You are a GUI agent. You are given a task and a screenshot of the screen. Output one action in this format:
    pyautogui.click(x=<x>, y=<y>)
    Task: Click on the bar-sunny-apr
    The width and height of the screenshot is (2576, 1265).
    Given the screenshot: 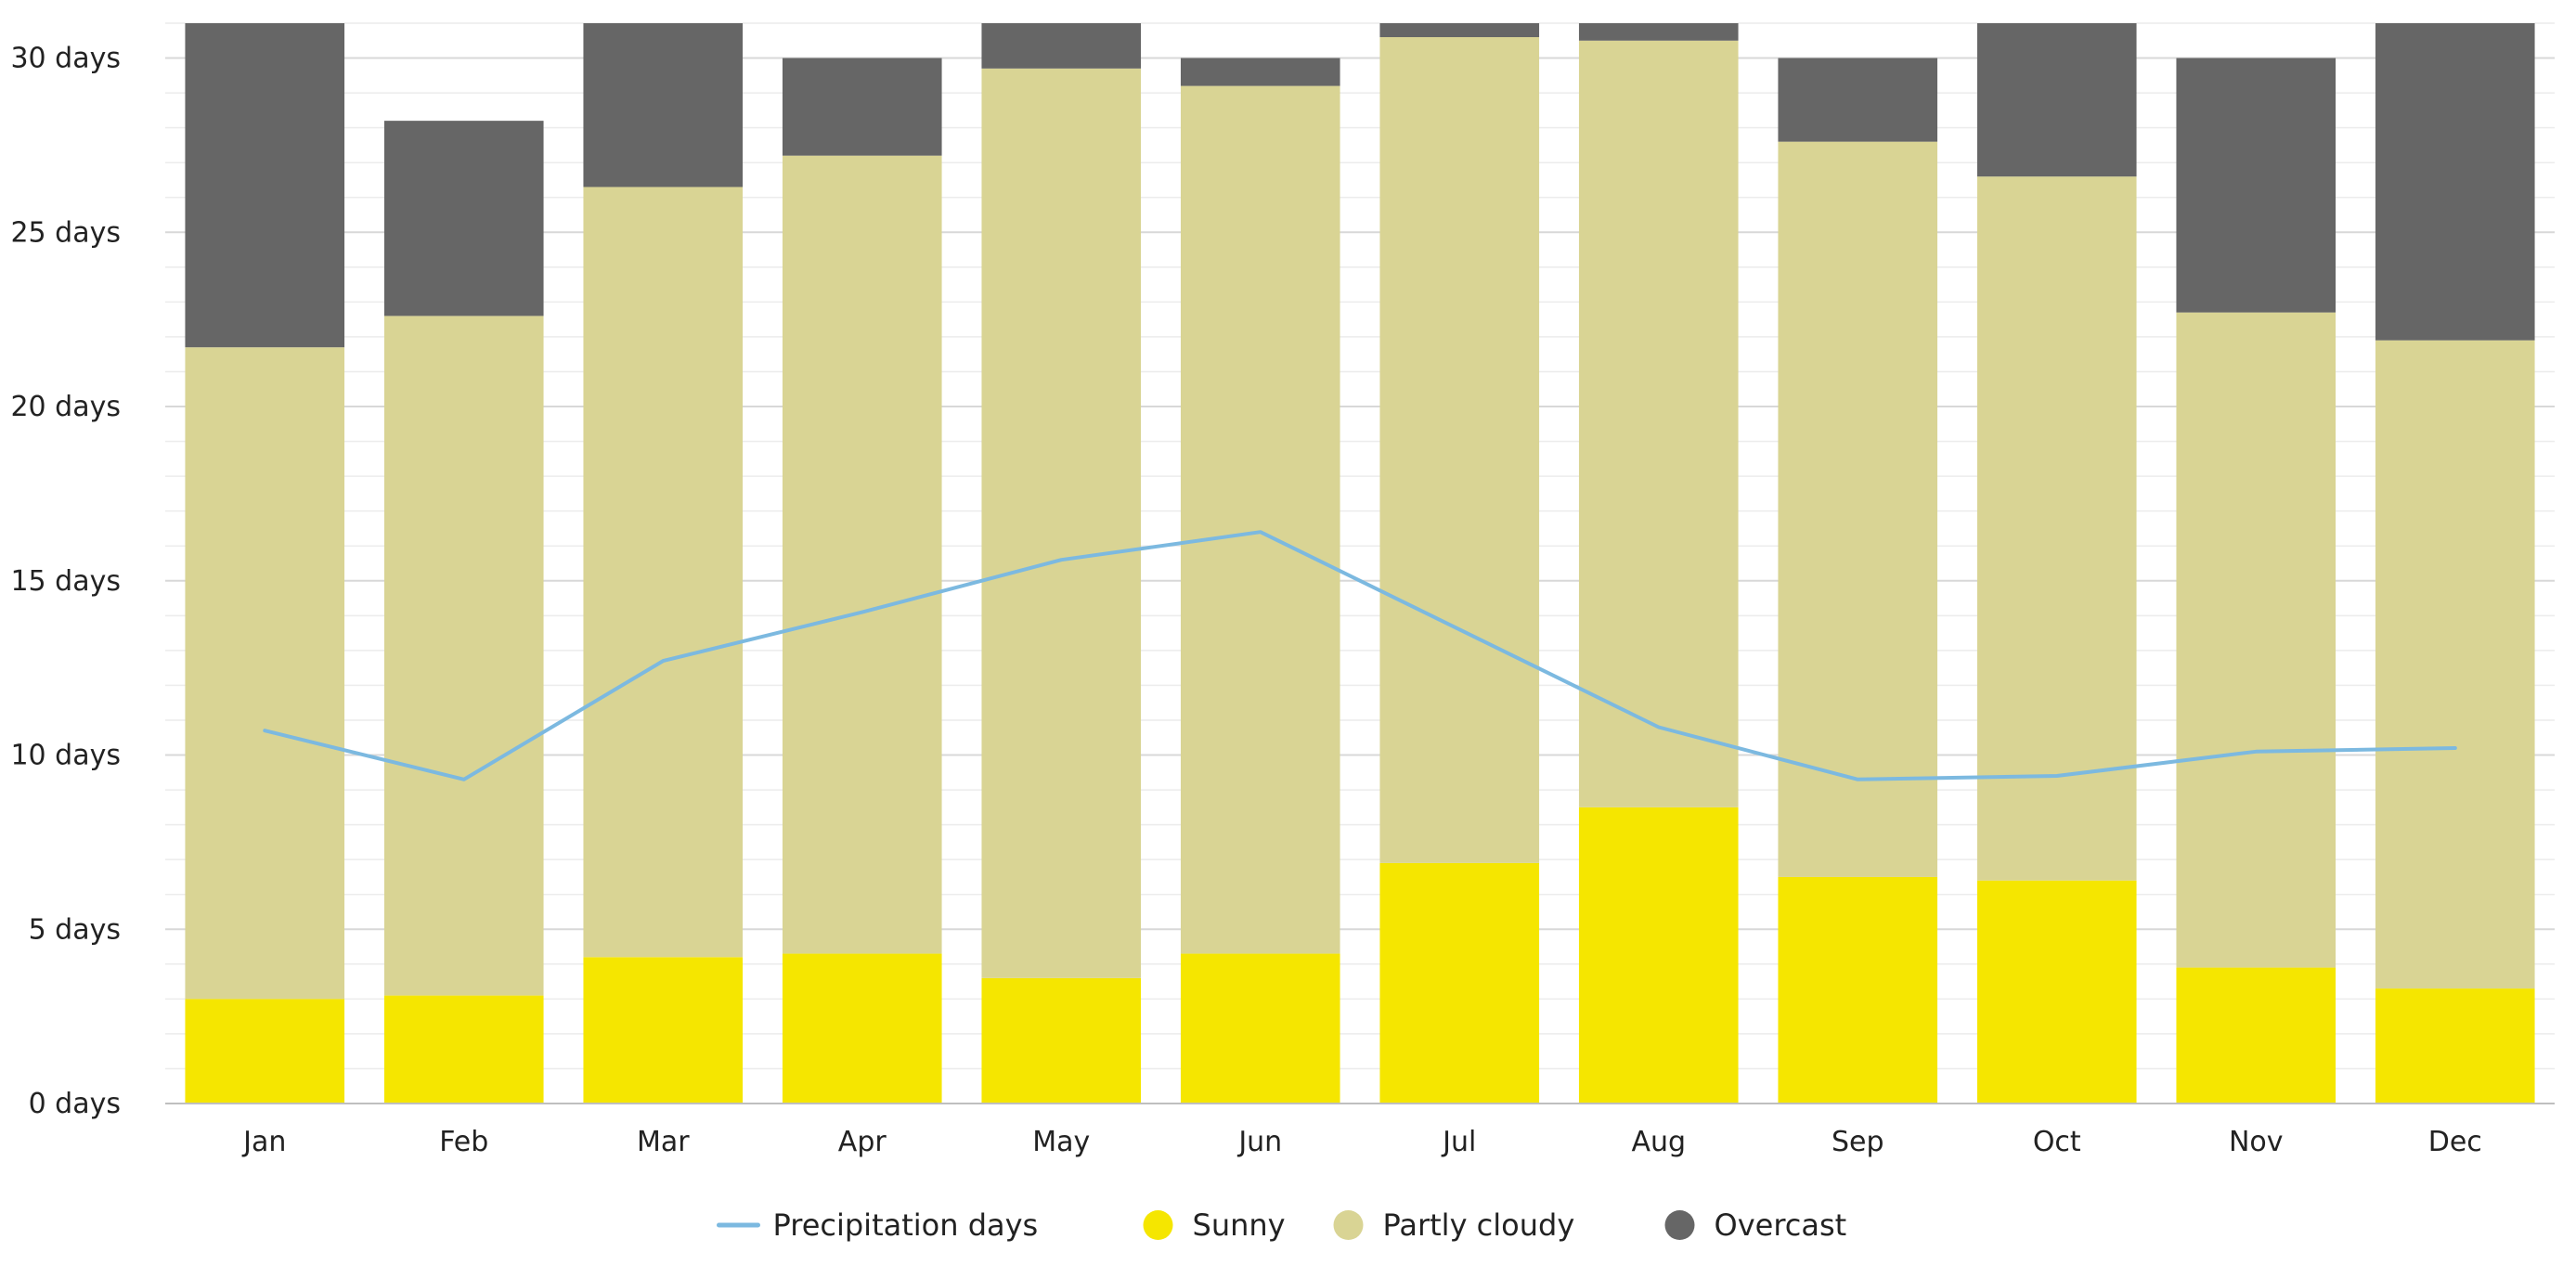 What is the action you would take?
    pyautogui.click(x=862, y=1028)
    